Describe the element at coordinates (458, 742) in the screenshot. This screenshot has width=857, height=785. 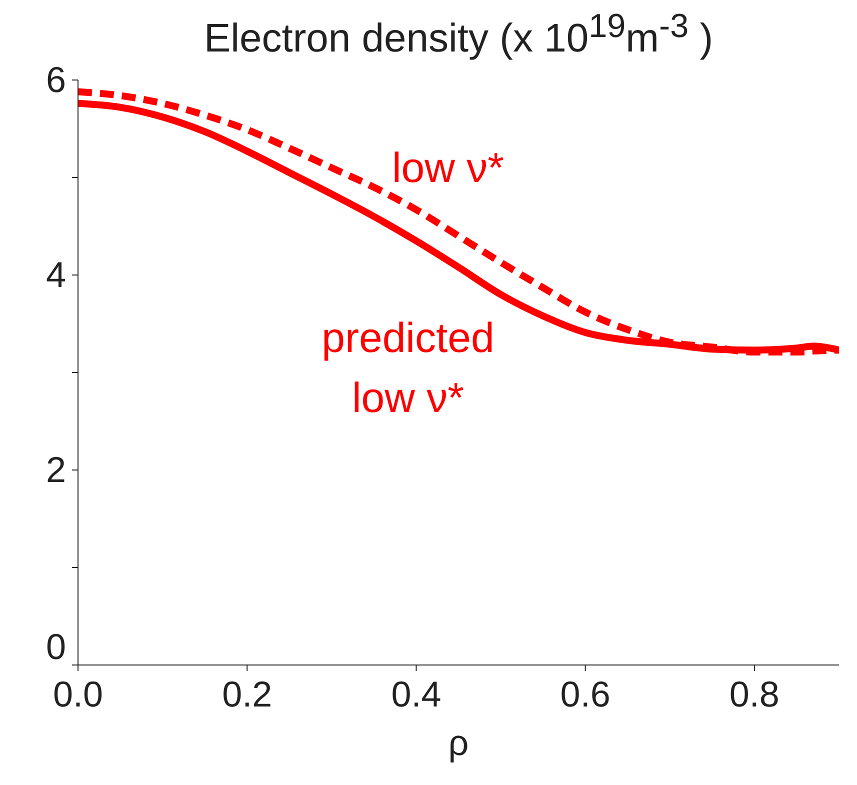
I see `x-axis-title: ρ` at that location.